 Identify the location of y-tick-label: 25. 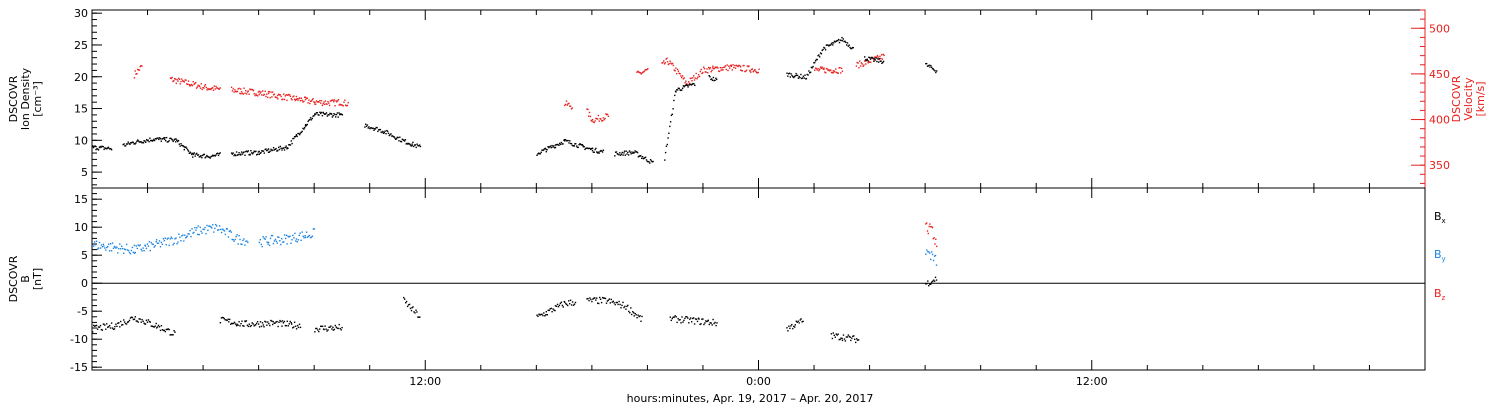
(81, 45).